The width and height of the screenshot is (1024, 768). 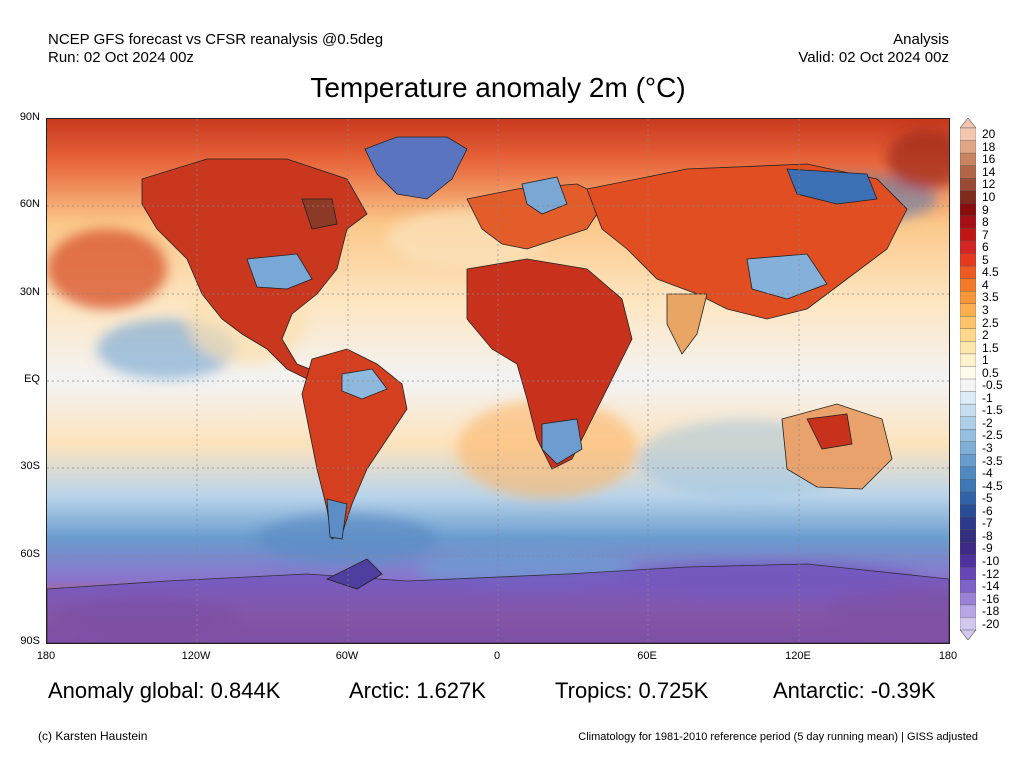 I want to click on colorbar-tick-label: -2, so click(x=987, y=422).